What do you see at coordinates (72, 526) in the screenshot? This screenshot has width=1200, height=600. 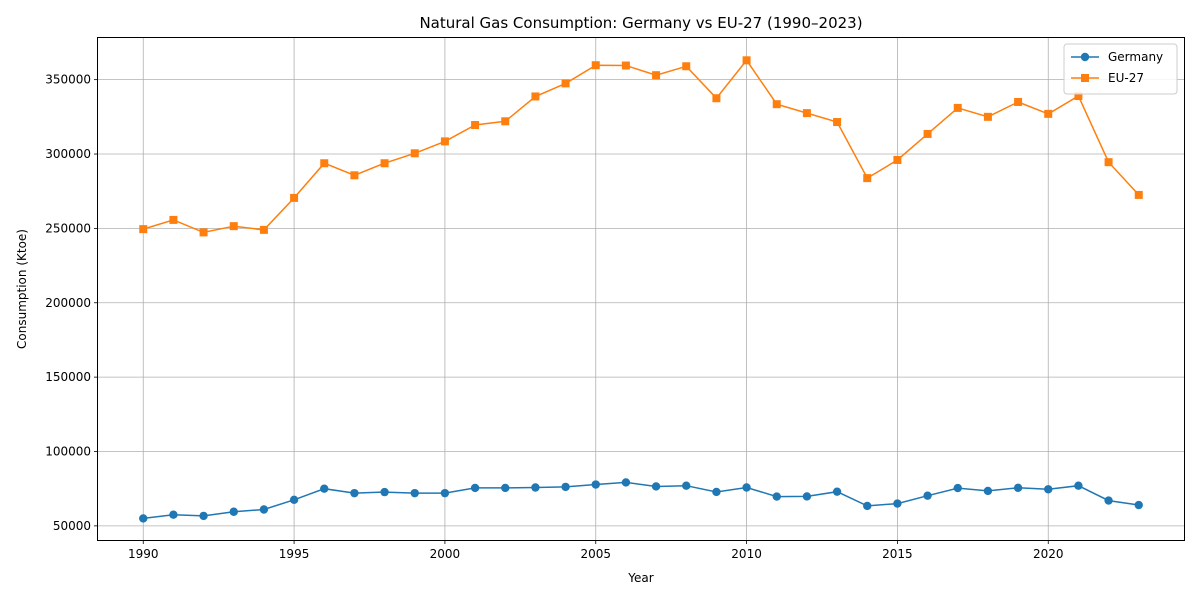 I see `y-tick-label: 50000` at bounding box center [72, 526].